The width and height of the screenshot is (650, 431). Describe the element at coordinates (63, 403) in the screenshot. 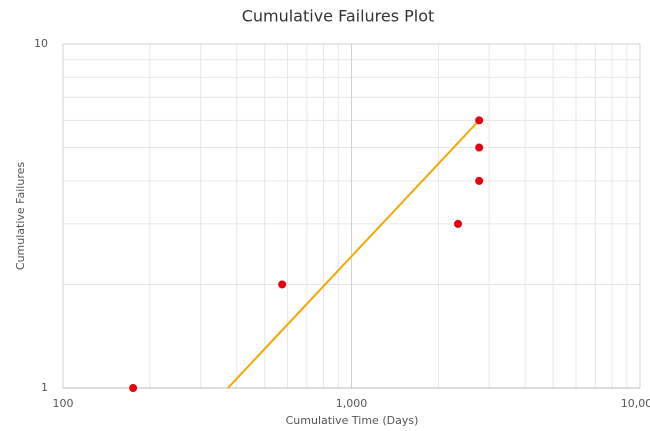

I see `x-tick-label: 100` at that location.